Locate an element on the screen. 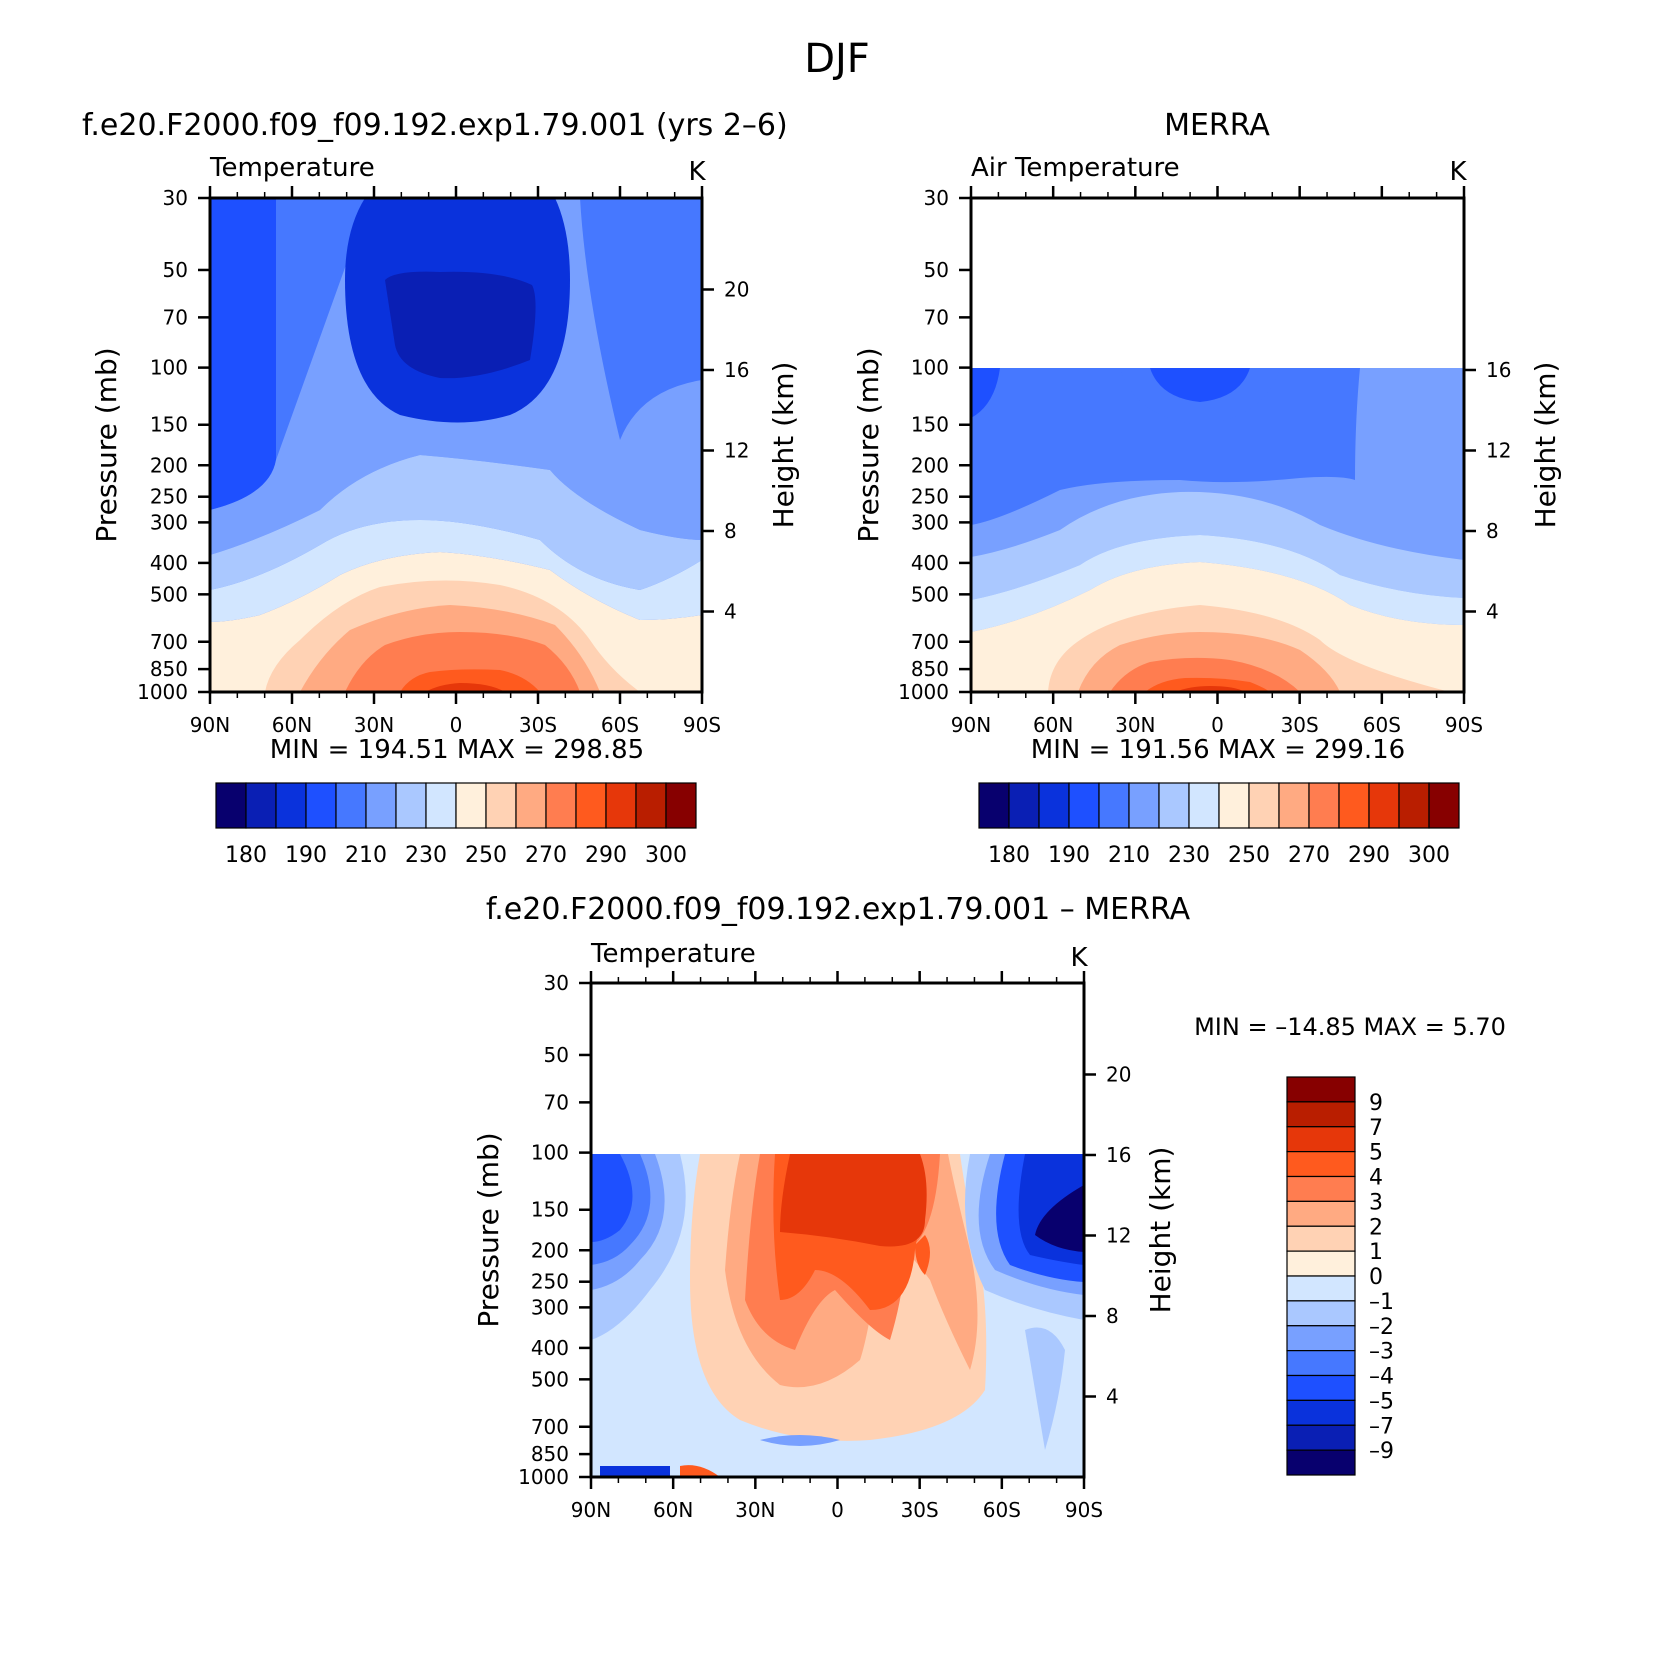 The height and width of the screenshot is (1666, 1663). colorbar-label: 9 is located at coordinates (1376, 1103).